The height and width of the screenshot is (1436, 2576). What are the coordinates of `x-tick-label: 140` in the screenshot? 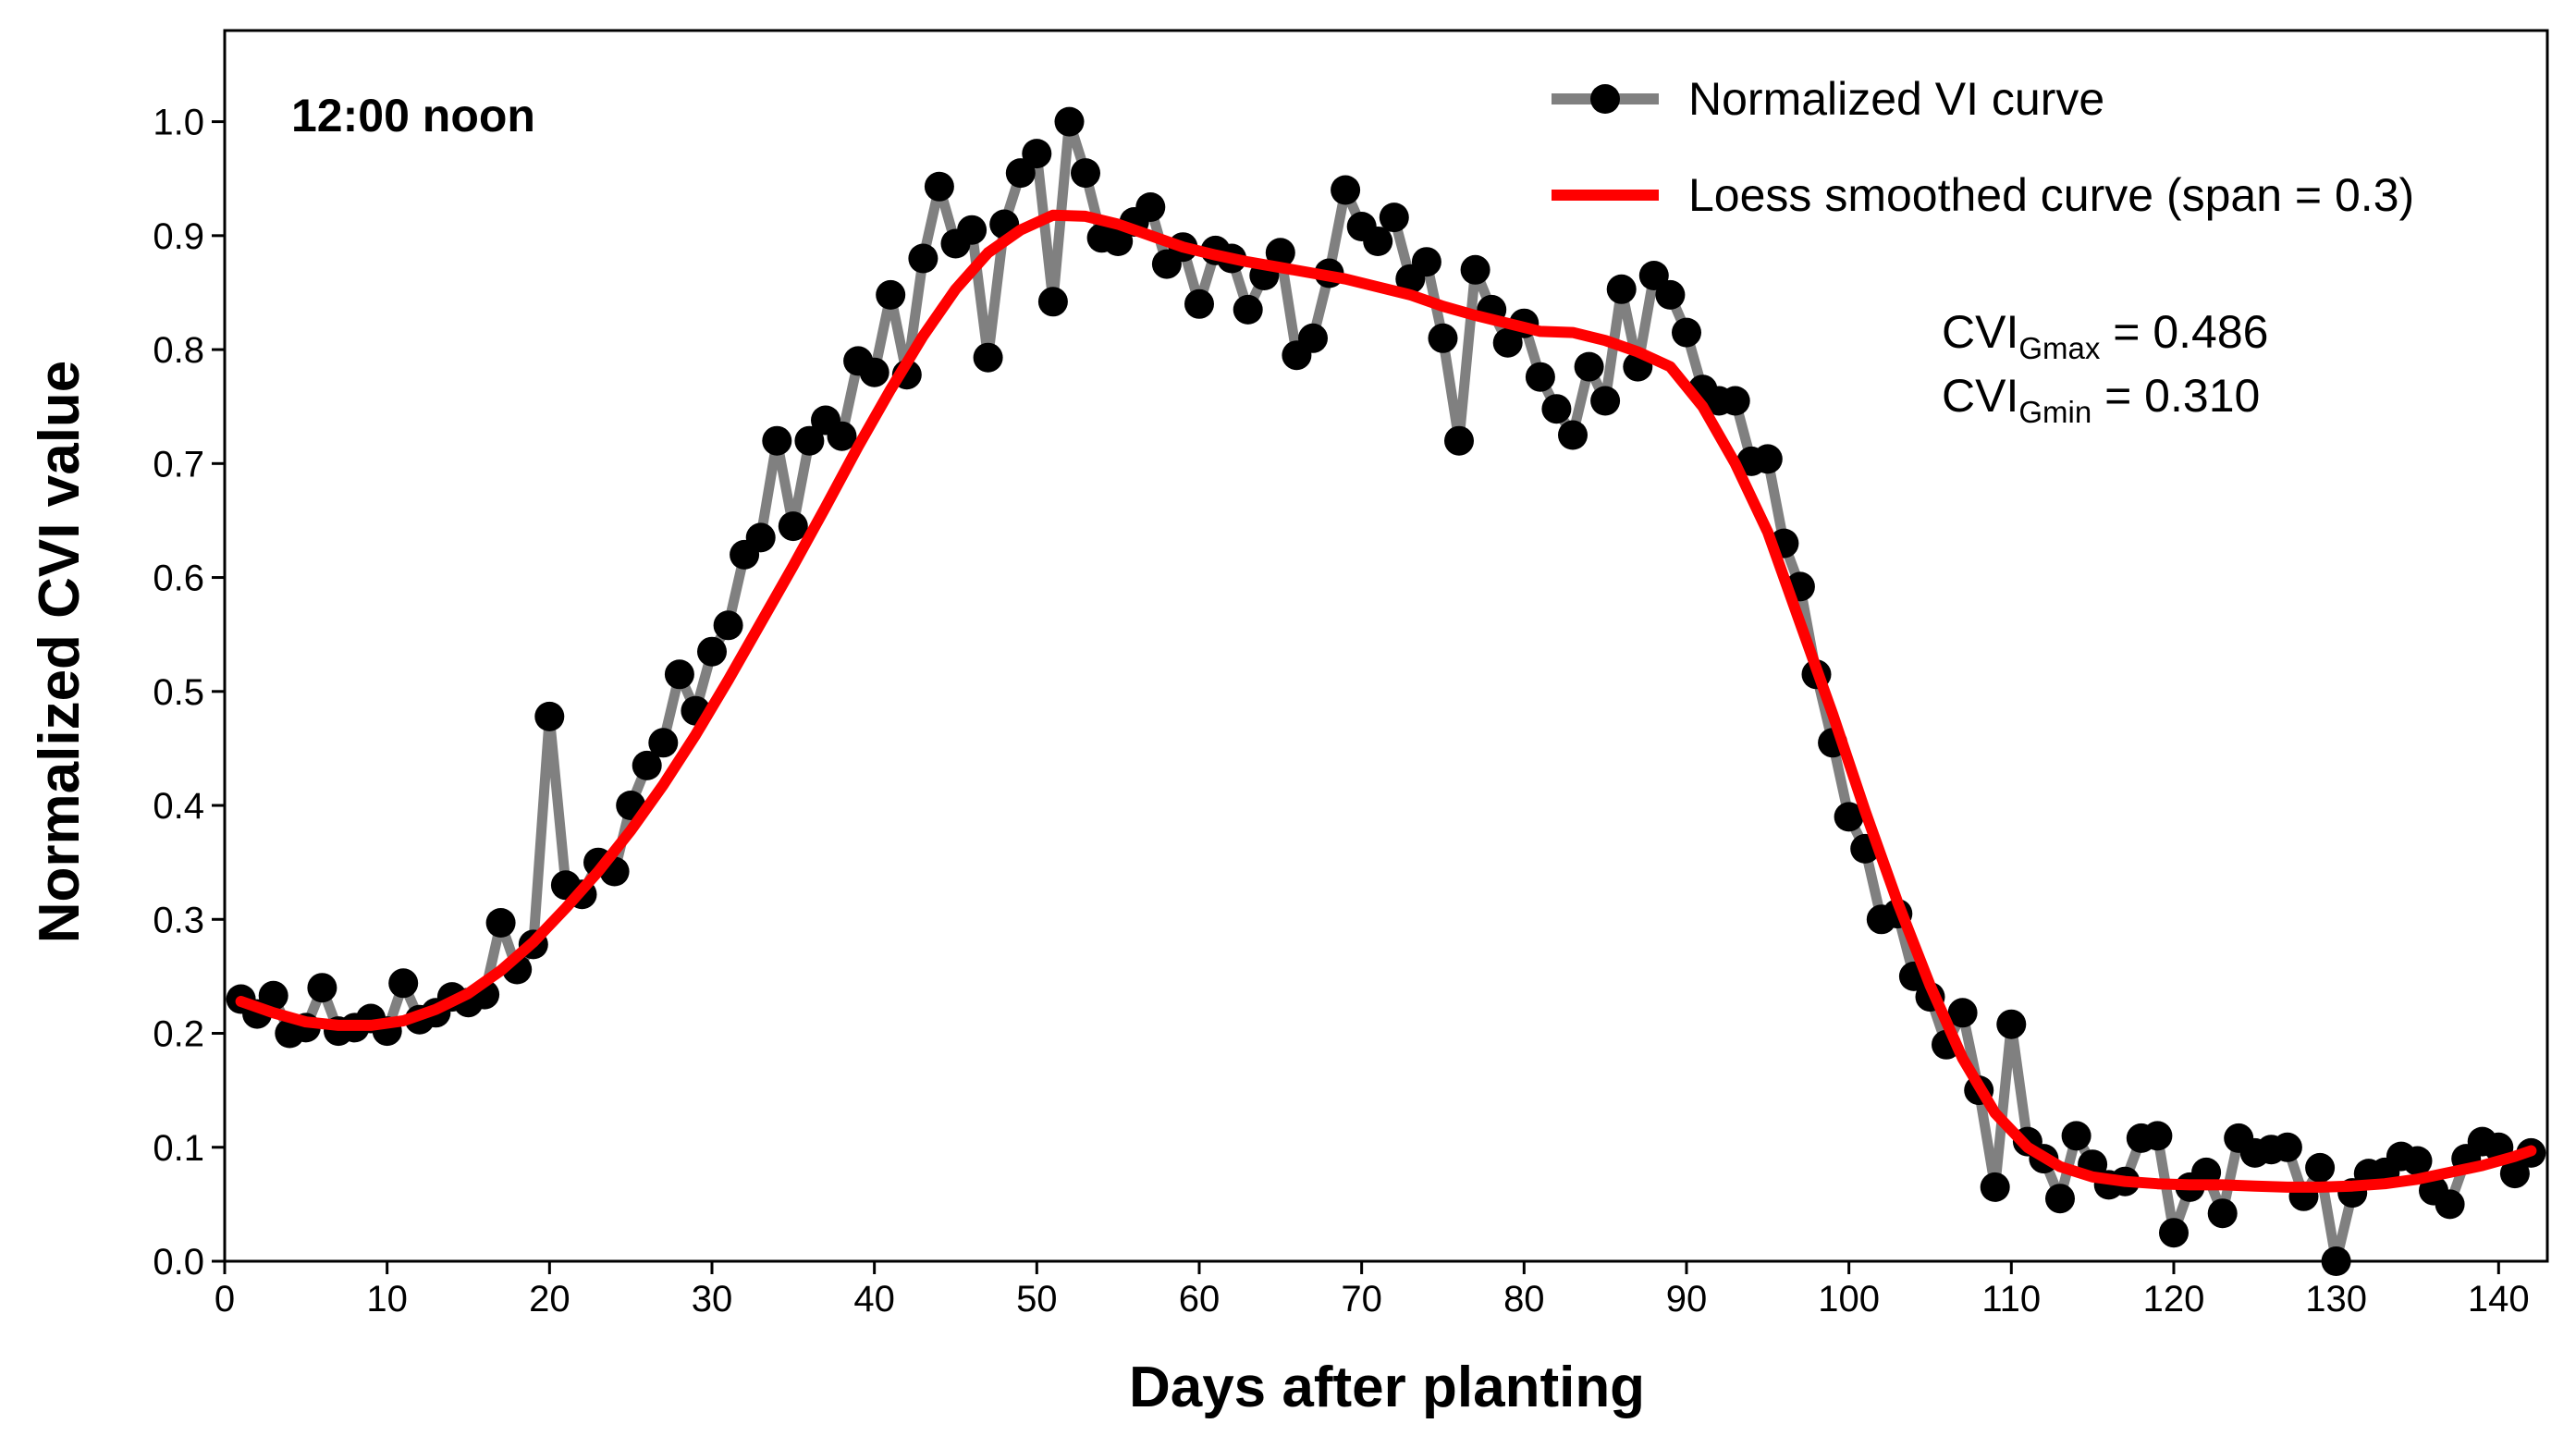 It's located at (2499, 1299).